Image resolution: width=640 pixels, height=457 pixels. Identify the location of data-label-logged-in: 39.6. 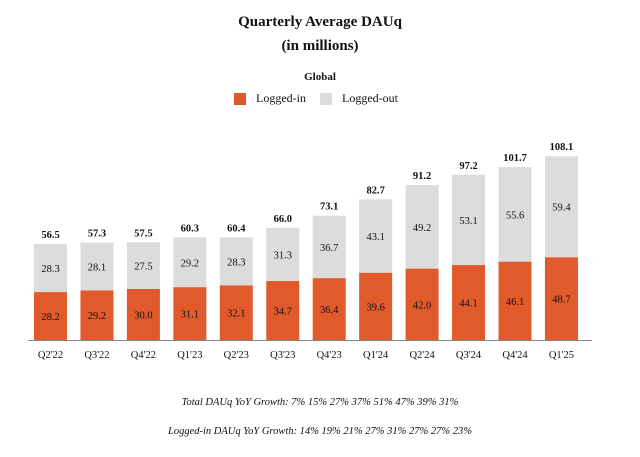
(375, 307).